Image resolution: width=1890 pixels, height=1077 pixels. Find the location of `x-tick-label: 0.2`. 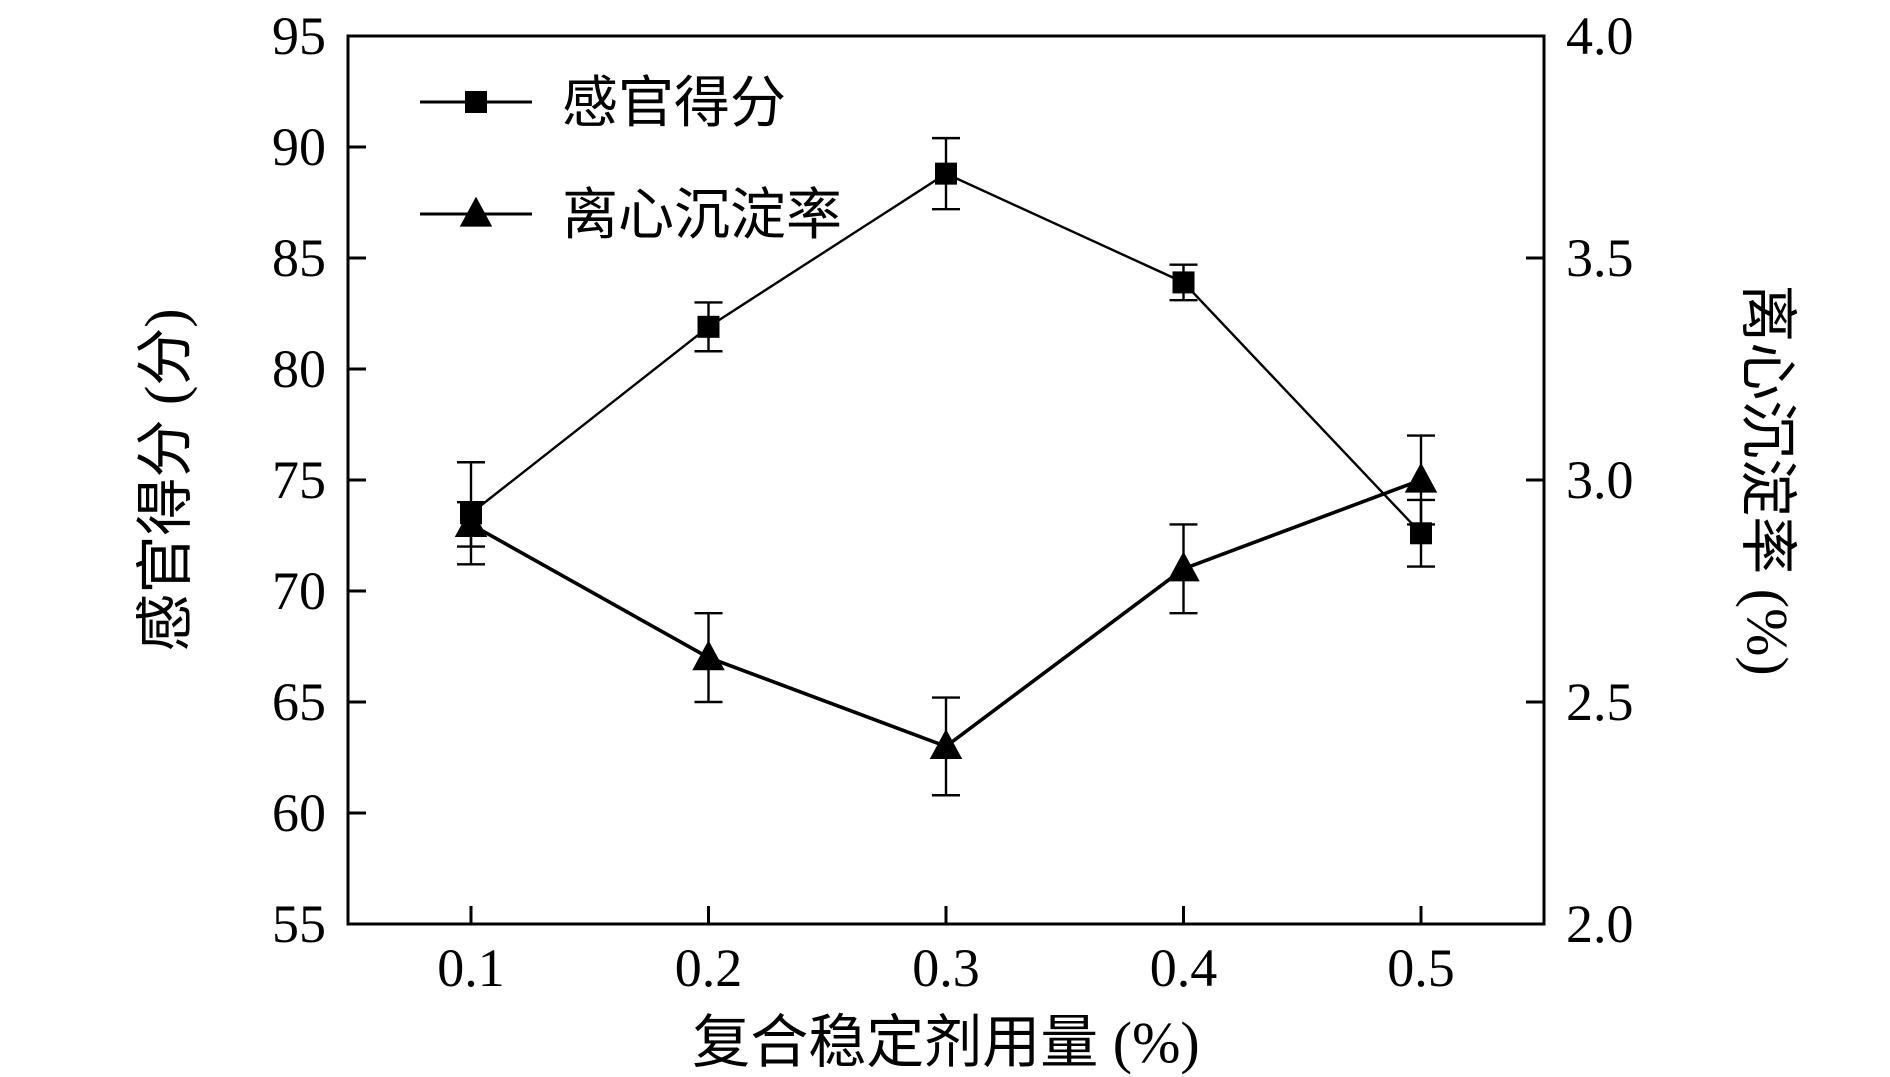

x-tick-label: 0.2 is located at coordinates (709, 968).